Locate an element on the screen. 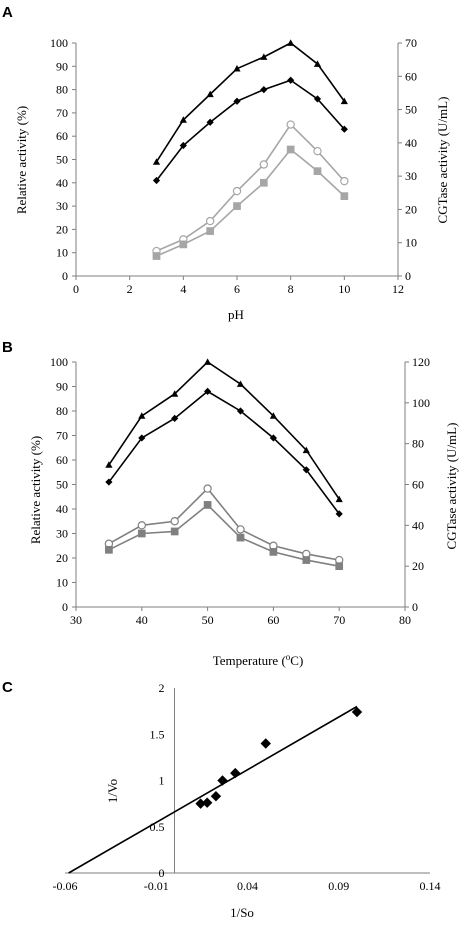 This screenshot has width=472, height=927. y-tick-label: 0 is located at coordinates (65, 607).